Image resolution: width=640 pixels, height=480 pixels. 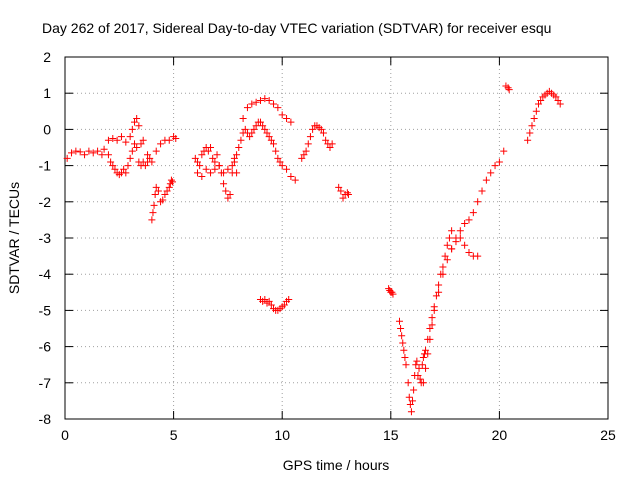 I want to click on y-tick-label: -5, so click(x=45, y=310).